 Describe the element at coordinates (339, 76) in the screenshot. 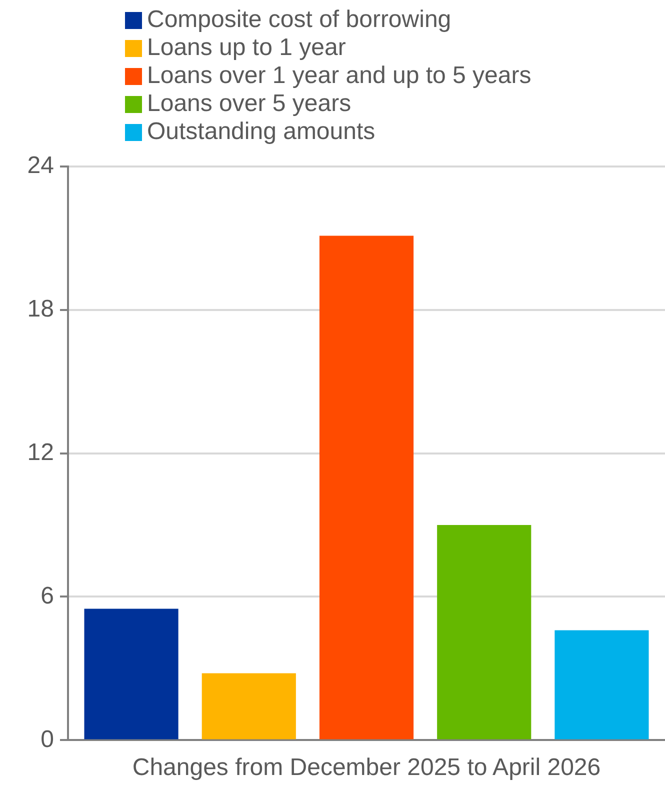

I see `legend-label: Loans over 1 year and up to 5 years` at that location.